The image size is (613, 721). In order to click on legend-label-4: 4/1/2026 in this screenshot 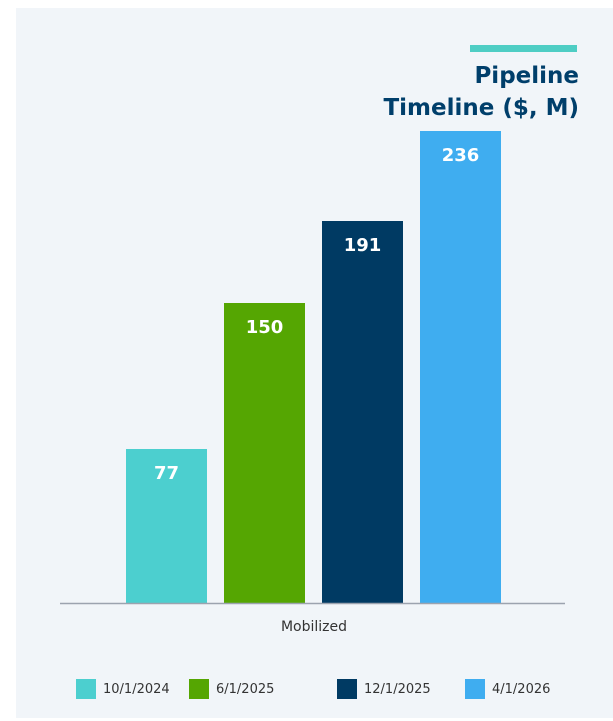, I will do `click(521, 689)`.